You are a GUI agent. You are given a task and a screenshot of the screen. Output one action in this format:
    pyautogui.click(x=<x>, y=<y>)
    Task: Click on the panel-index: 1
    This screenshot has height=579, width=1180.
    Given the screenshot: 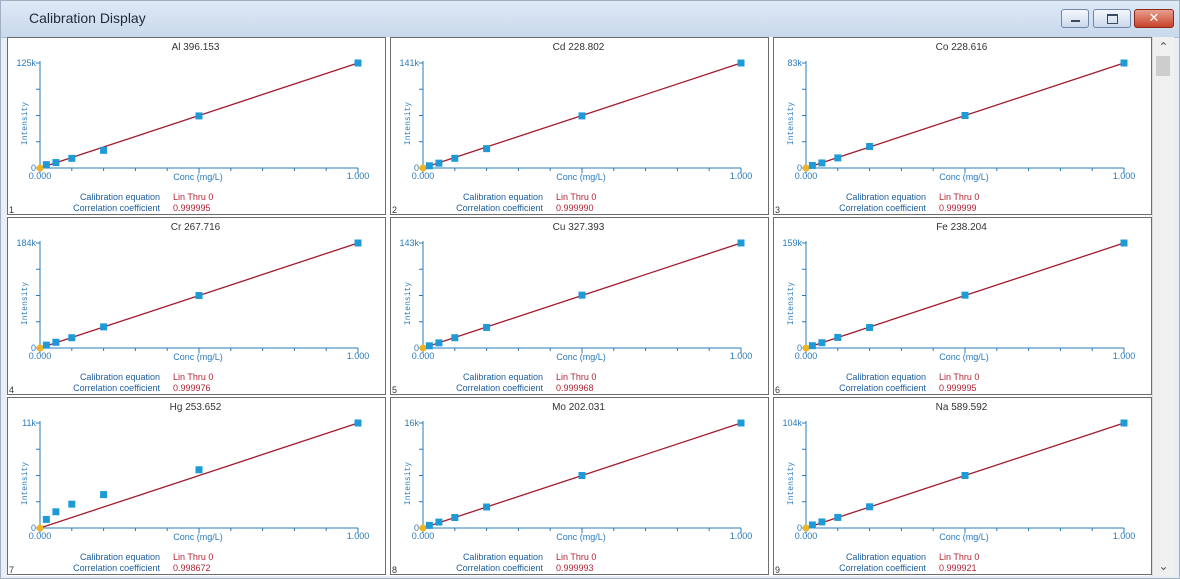 What is the action you would take?
    pyautogui.click(x=11, y=209)
    